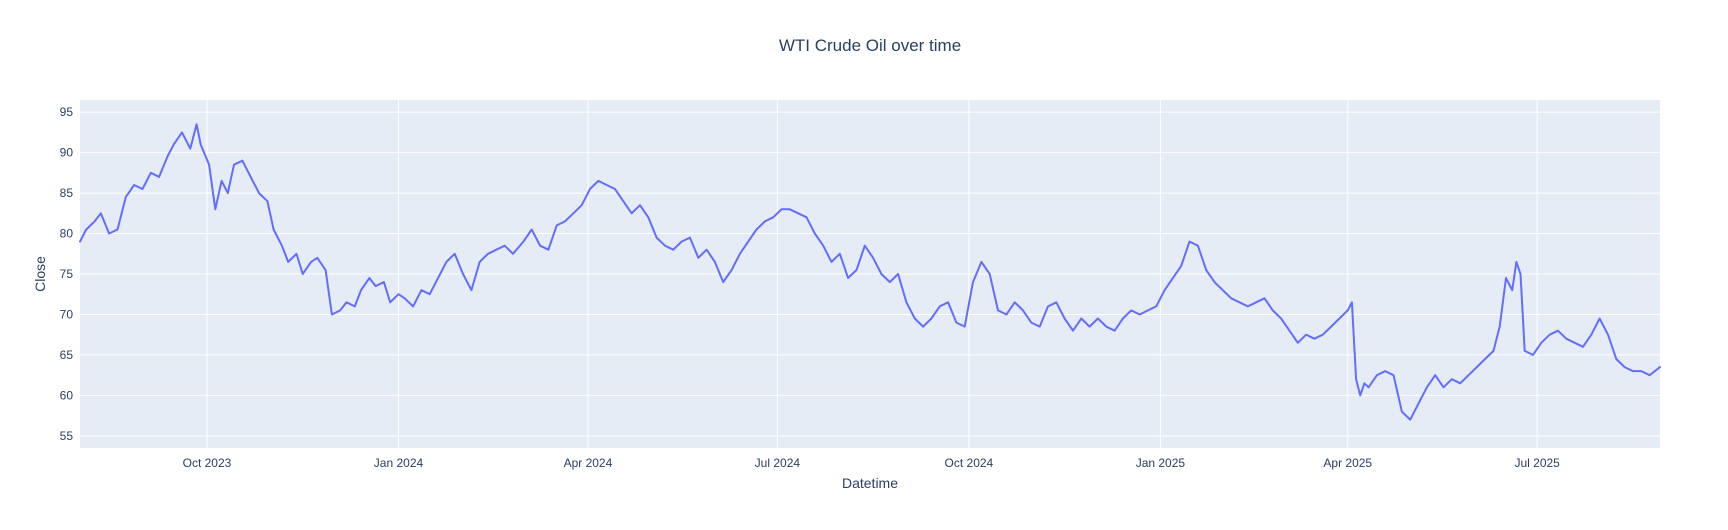  What do you see at coordinates (870, 45) in the screenshot?
I see `chart-title: WTI Crude Oil over time` at bounding box center [870, 45].